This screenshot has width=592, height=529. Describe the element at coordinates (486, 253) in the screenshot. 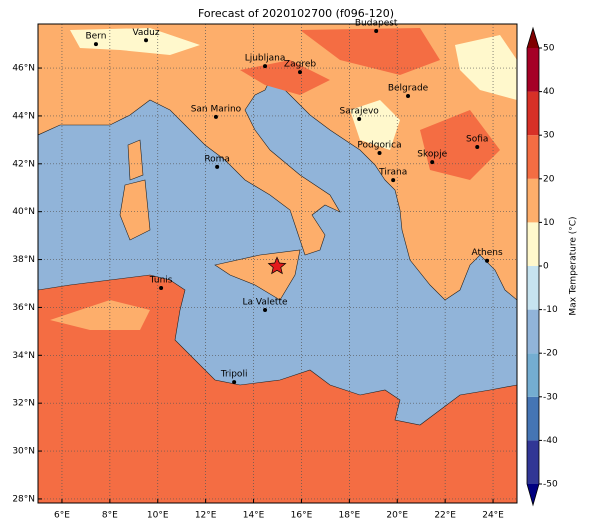

I see `city-label: Athens` at that location.